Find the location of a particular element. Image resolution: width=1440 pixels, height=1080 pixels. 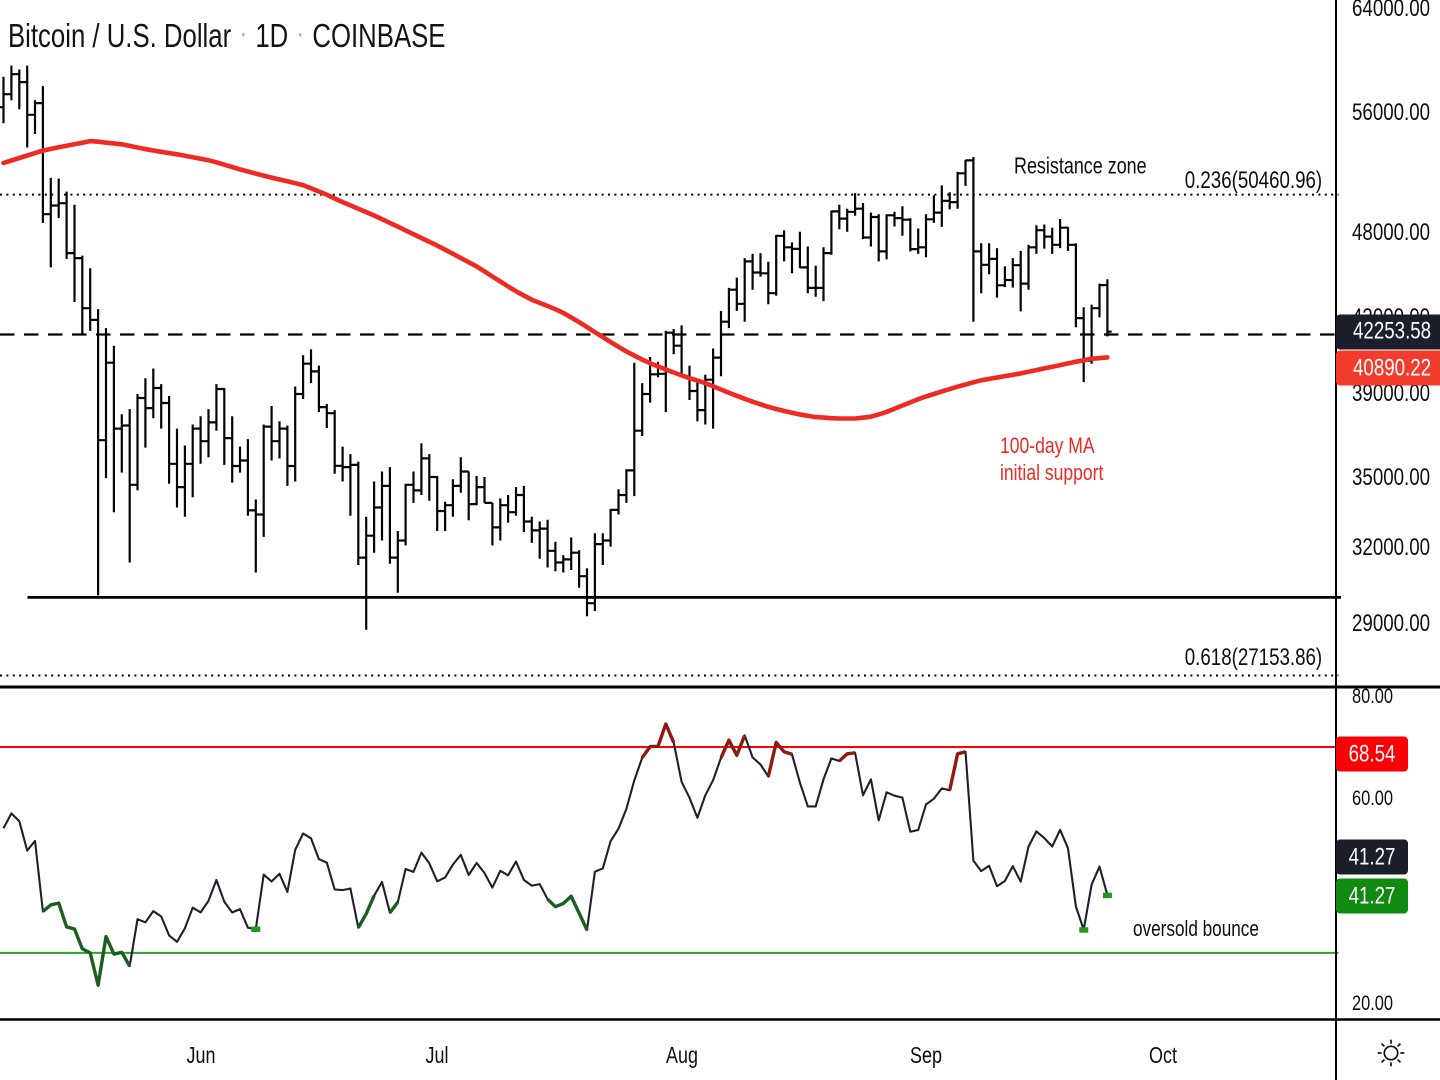

ma-note-line1: 100-day MA is located at coordinates (1047, 445).